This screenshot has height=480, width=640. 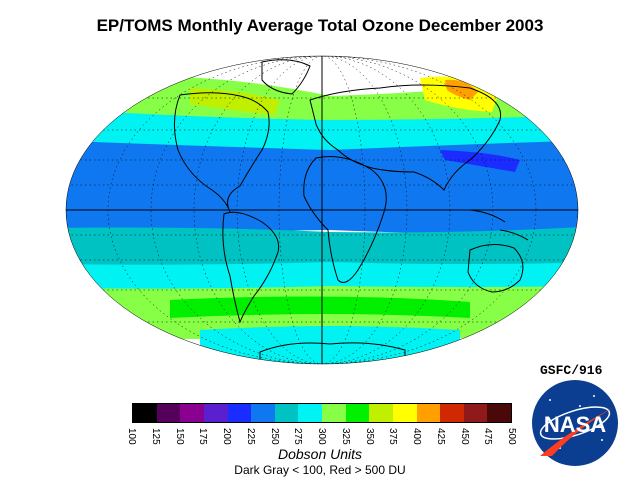 What do you see at coordinates (440, 436) in the screenshot?
I see `colorbar-tick-label: 425` at bounding box center [440, 436].